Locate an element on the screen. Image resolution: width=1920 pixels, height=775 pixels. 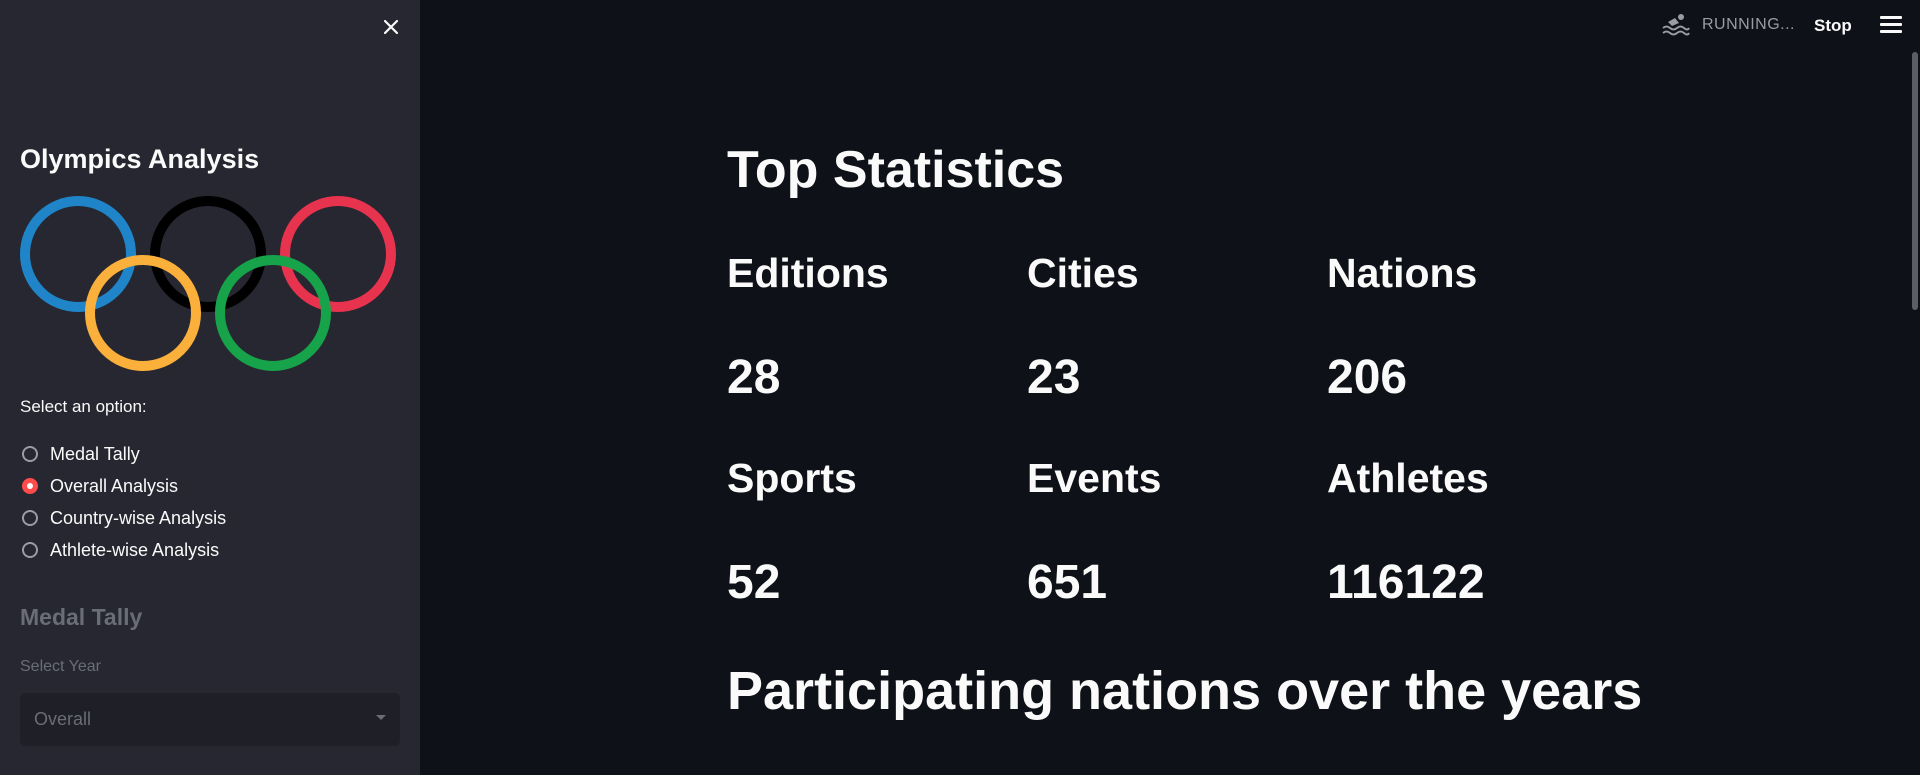
stat-value-events: 651 is located at coordinates (1067, 582).